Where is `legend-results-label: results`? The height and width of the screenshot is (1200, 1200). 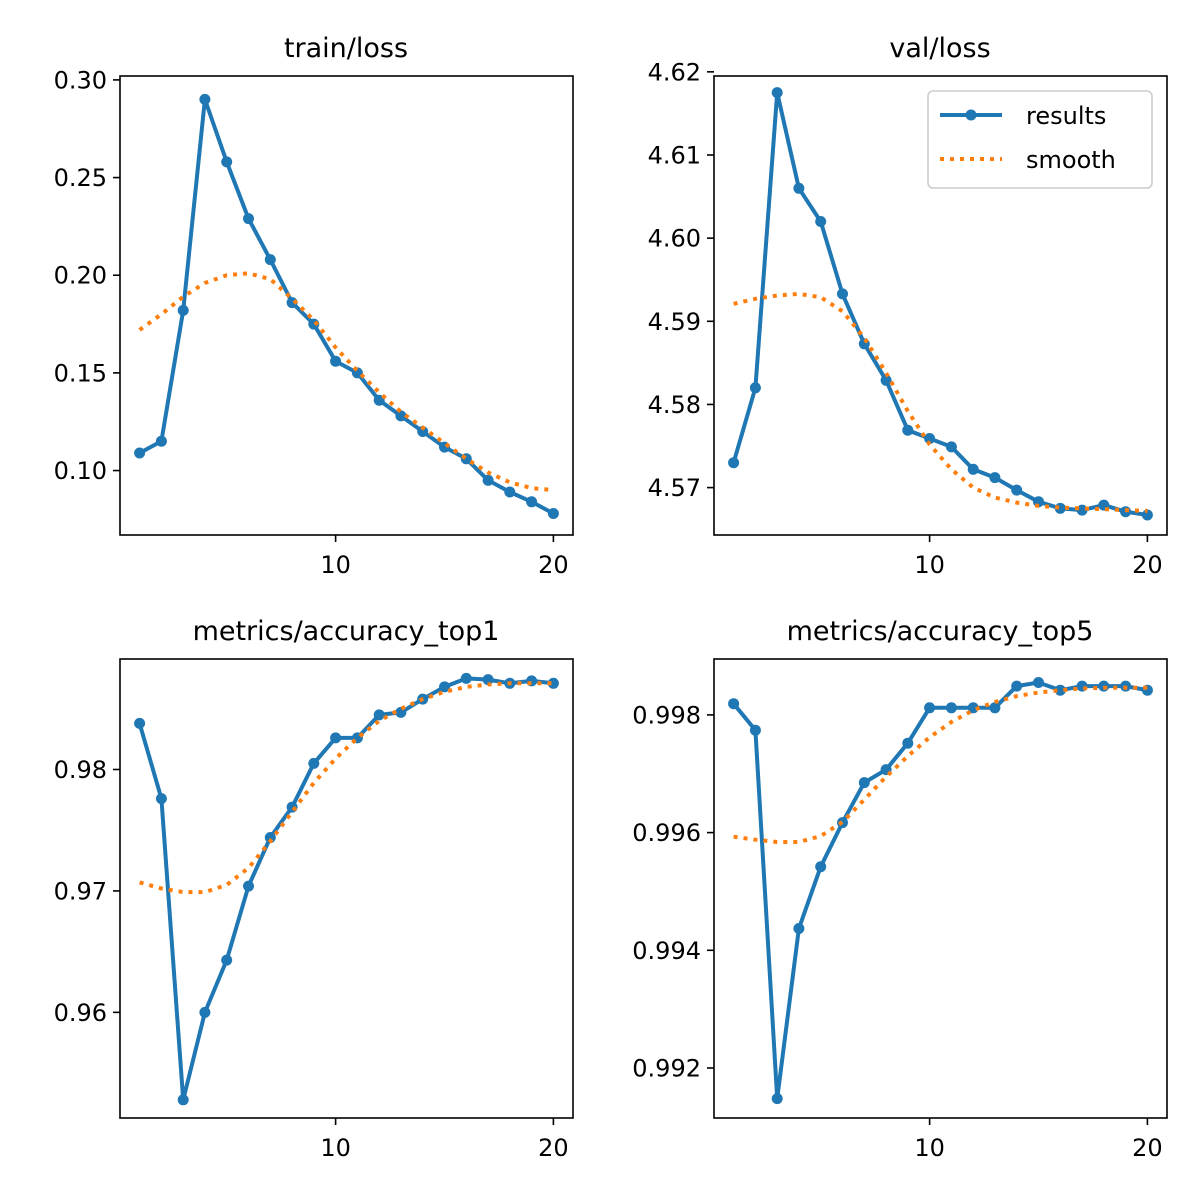 legend-results-label: results is located at coordinates (1066, 116).